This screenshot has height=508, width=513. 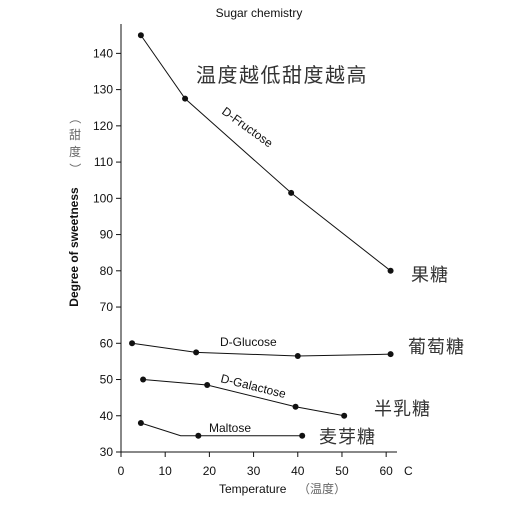 I want to click on series-cn-label: 麦芽糖, so click(x=347, y=437).